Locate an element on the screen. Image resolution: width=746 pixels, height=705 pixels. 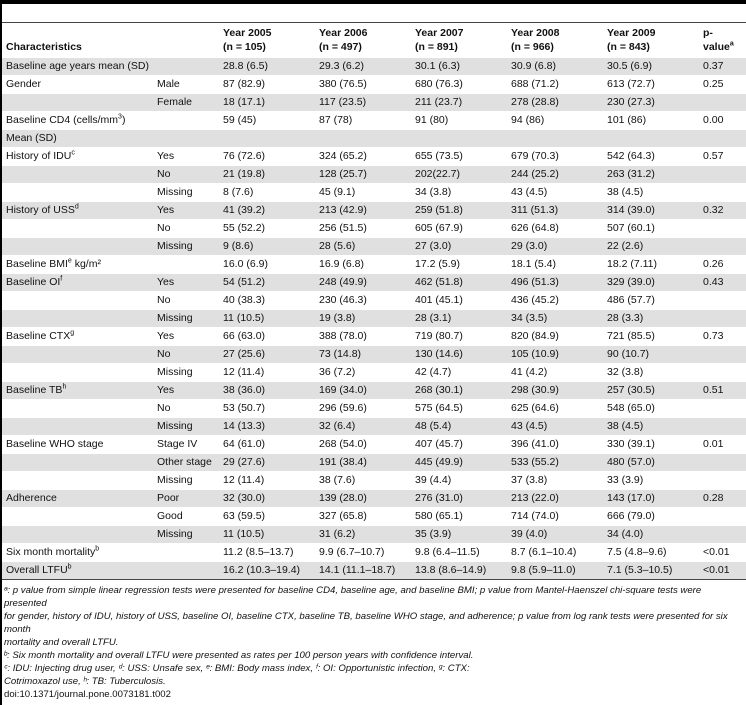
year-2007-cell: 401 (45.1) is located at coordinates (459, 300).